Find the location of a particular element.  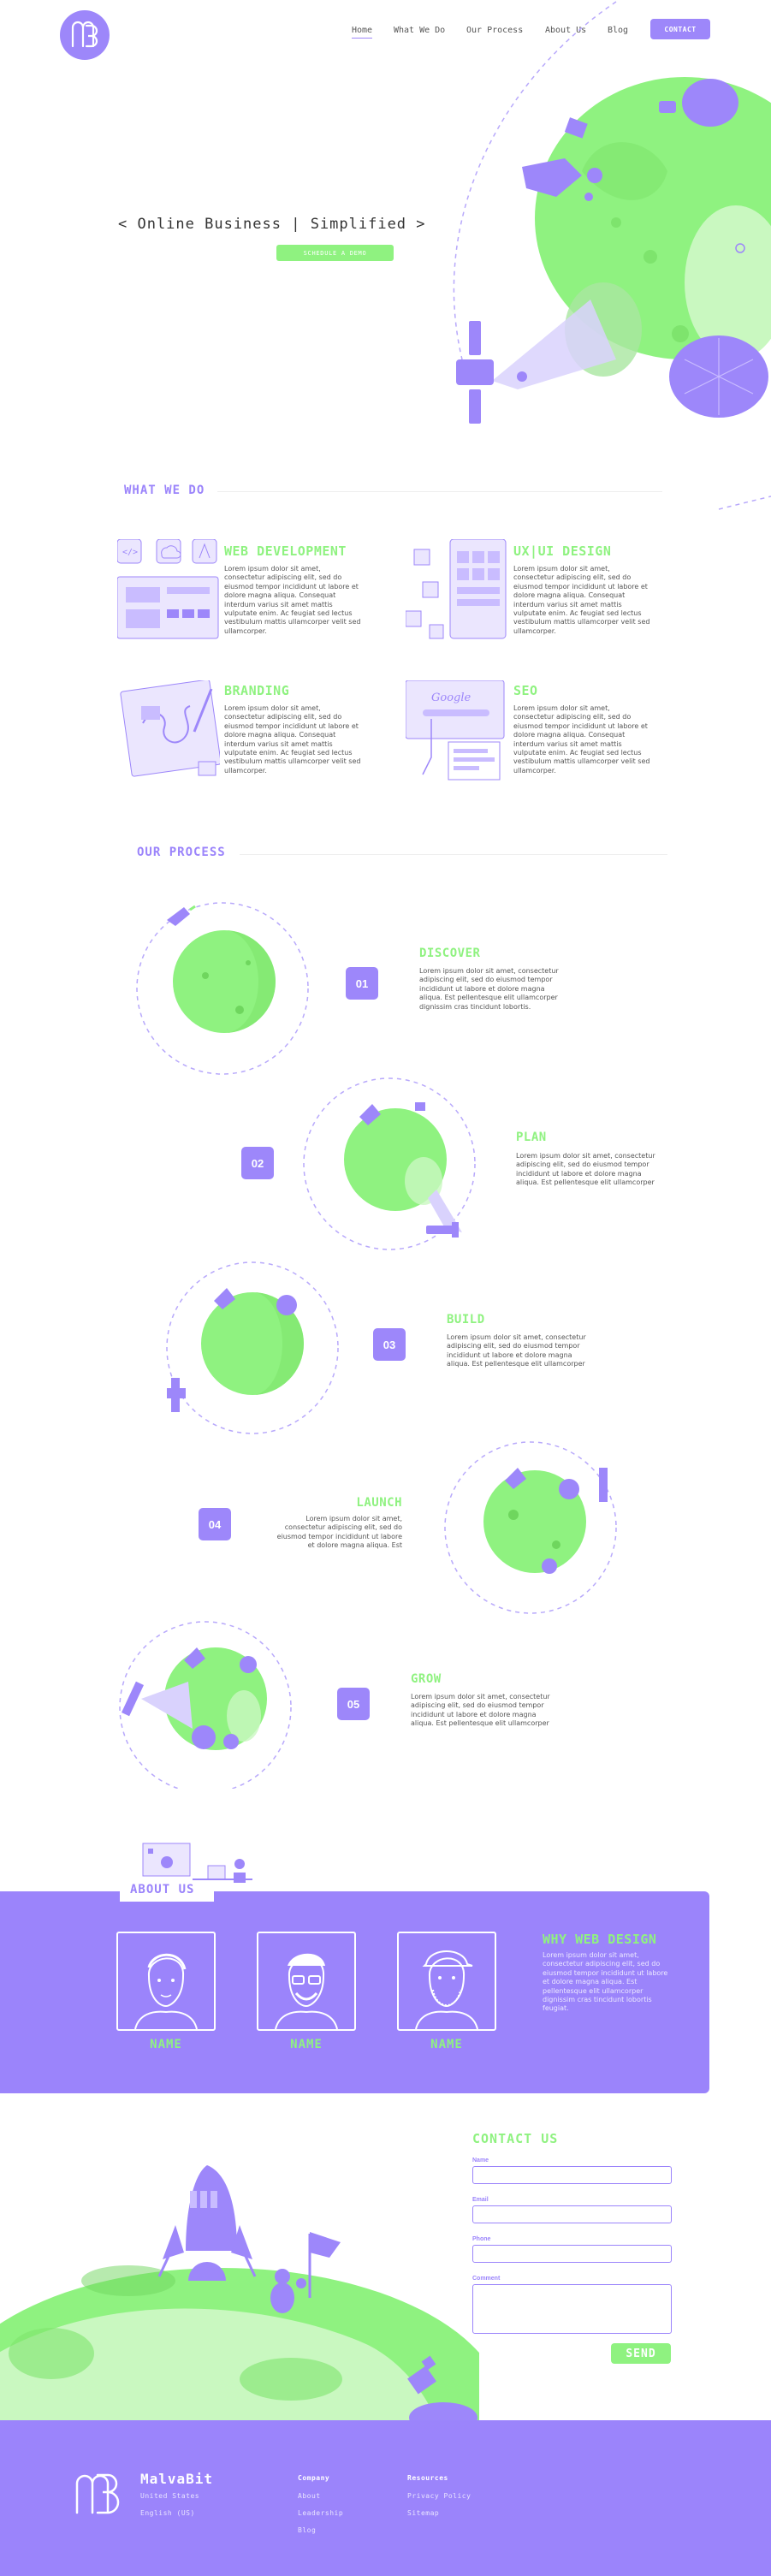

hero-title: < Online Business | Simplified > is located at coordinates (272, 224).